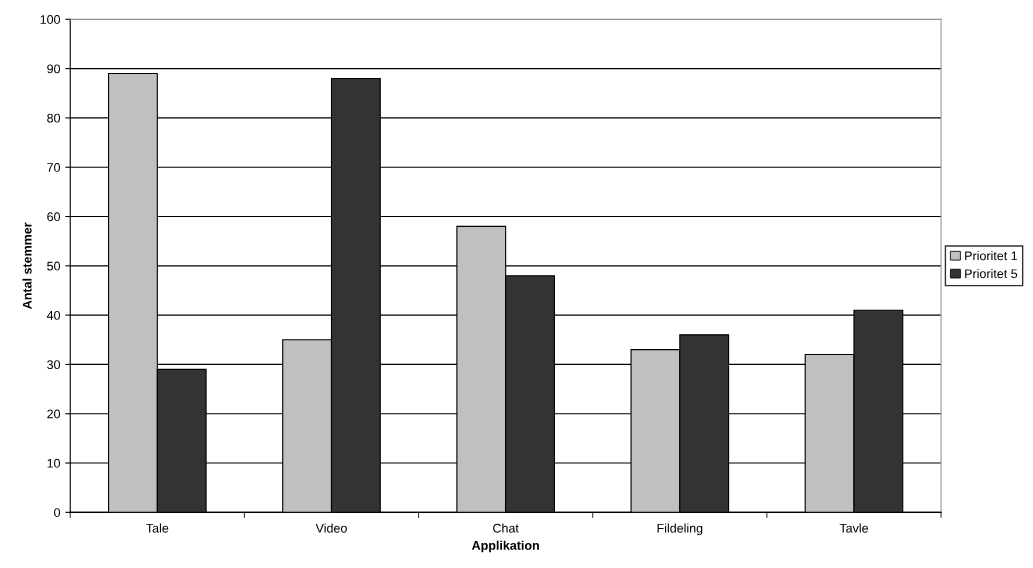 The image size is (1033, 568). Describe the element at coordinates (506, 528) in the screenshot. I see `x-tick-label: Chat` at that location.